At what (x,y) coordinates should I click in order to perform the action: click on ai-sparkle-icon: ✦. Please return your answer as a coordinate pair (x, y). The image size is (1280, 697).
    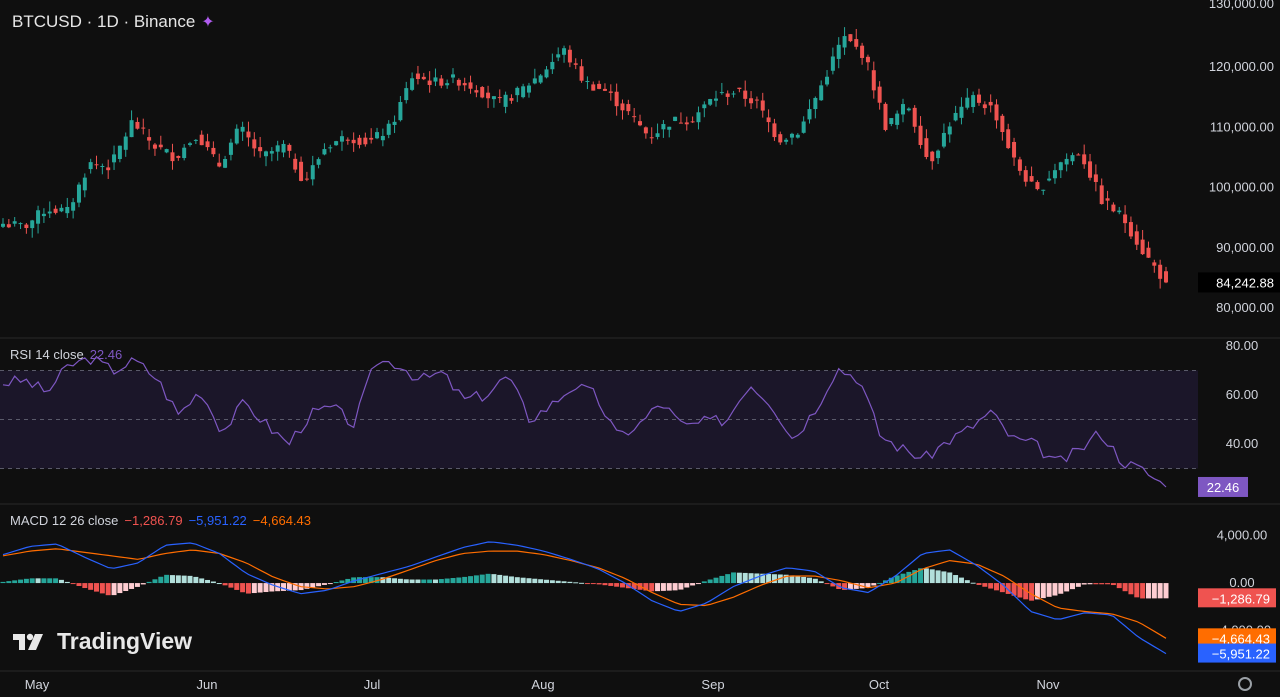
    Looking at the image, I should click on (208, 22).